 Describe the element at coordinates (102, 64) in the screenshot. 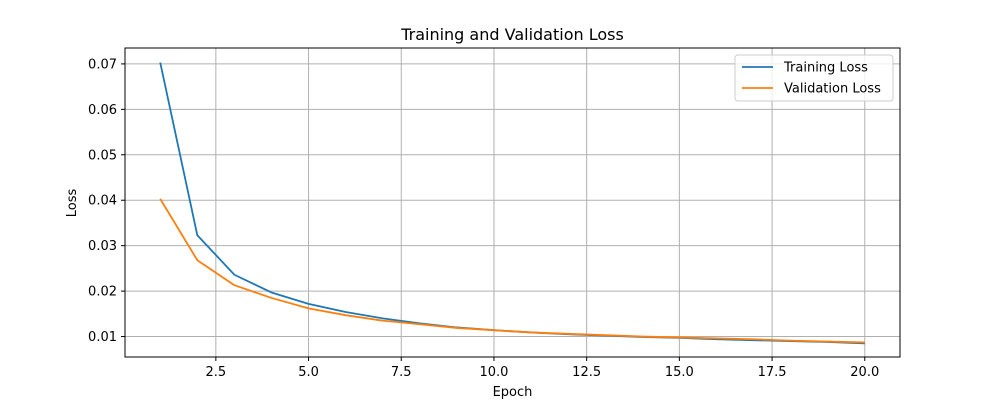

I see `y-tick-label: 0.07` at that location.